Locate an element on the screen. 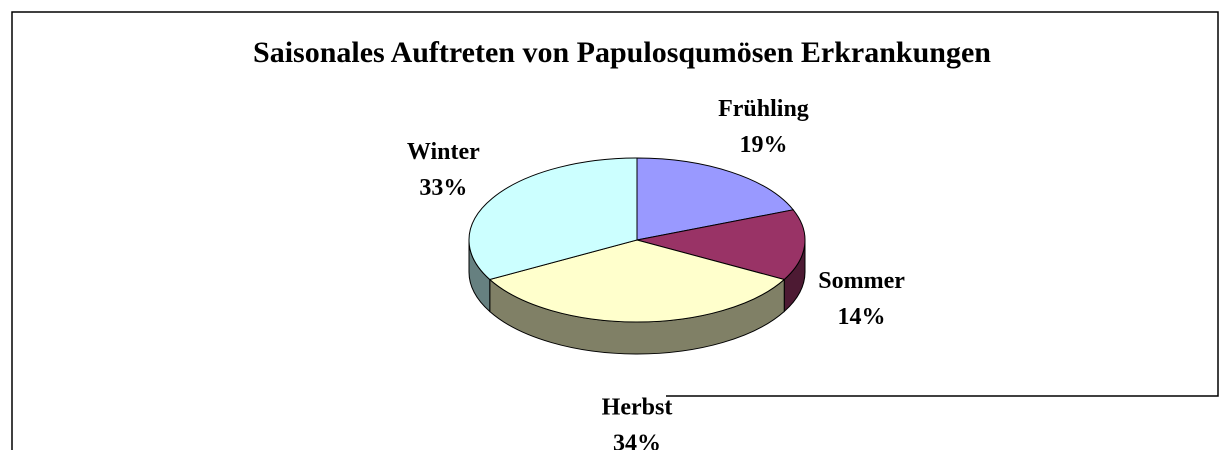 The width and height of the screenshot is (1232, 450). slice-value-label: 33% is located at coordinates (443, 188).